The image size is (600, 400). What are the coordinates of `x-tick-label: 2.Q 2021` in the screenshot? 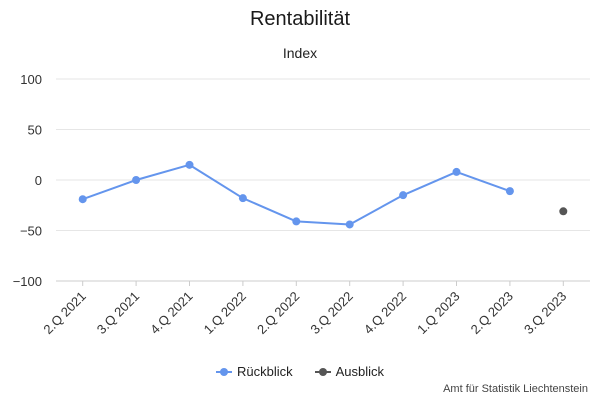 It's located at (64, 313).